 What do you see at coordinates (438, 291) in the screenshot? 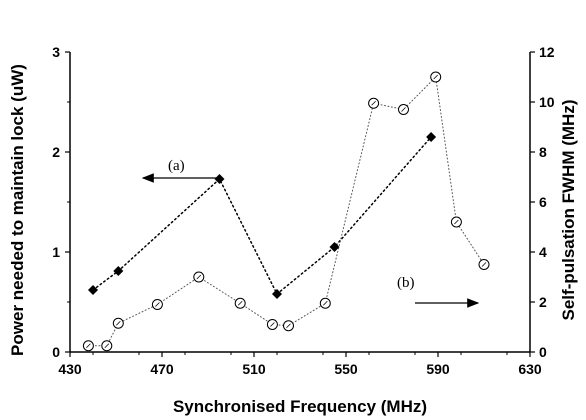
I see `annotation-b: (b)` at bounding box center [438, 291].